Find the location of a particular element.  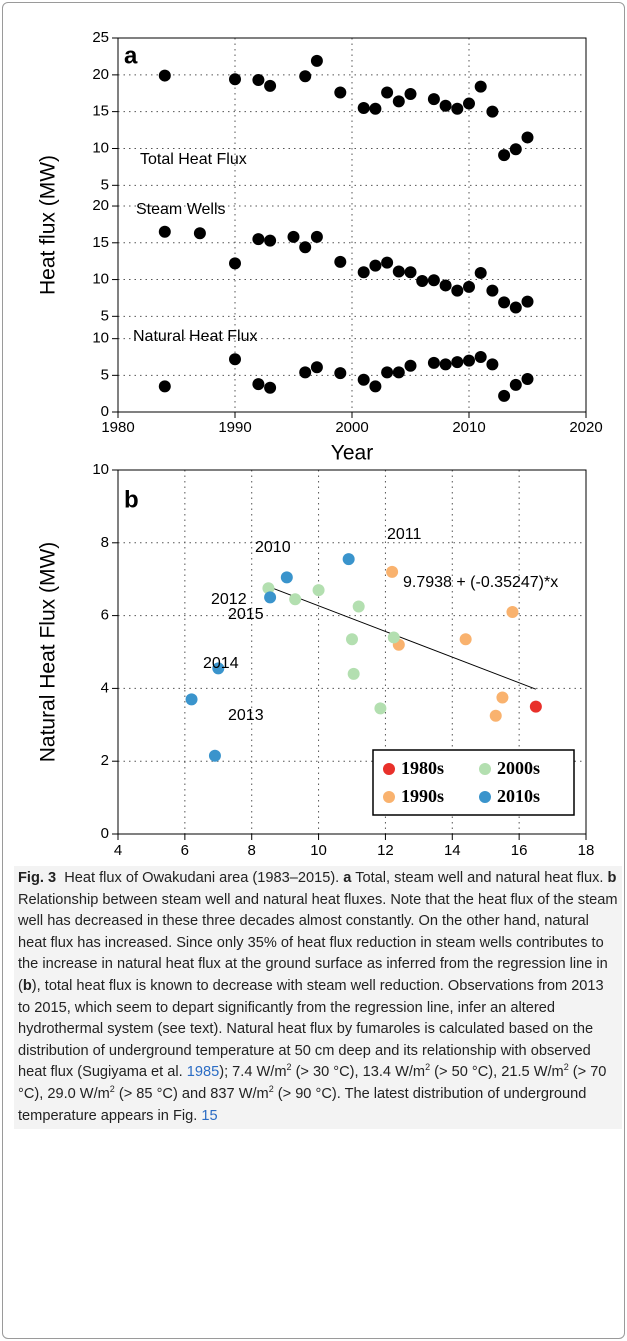

y-tick-label: 4 is located at coordinates (105, 687).